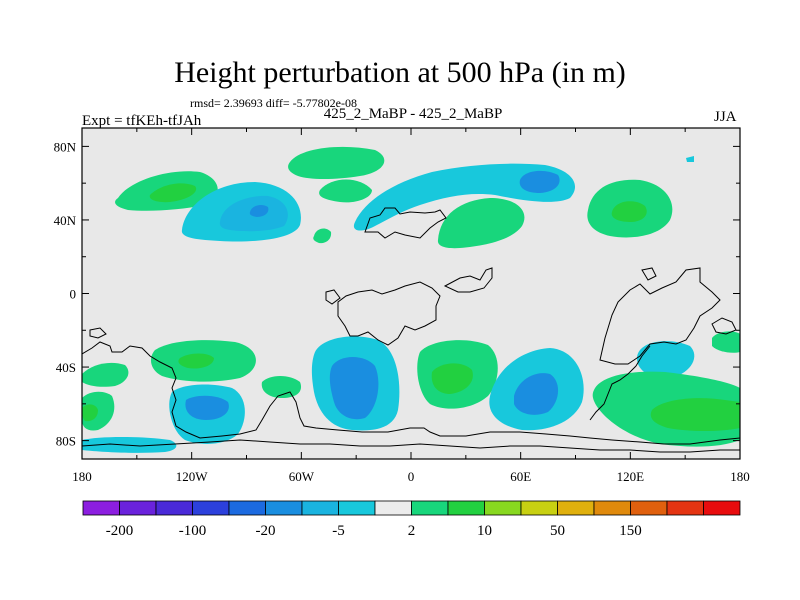 The height and width of the screenshot is (600, 800). I want to click on y-tick-label: 80N, so click(65, 146).